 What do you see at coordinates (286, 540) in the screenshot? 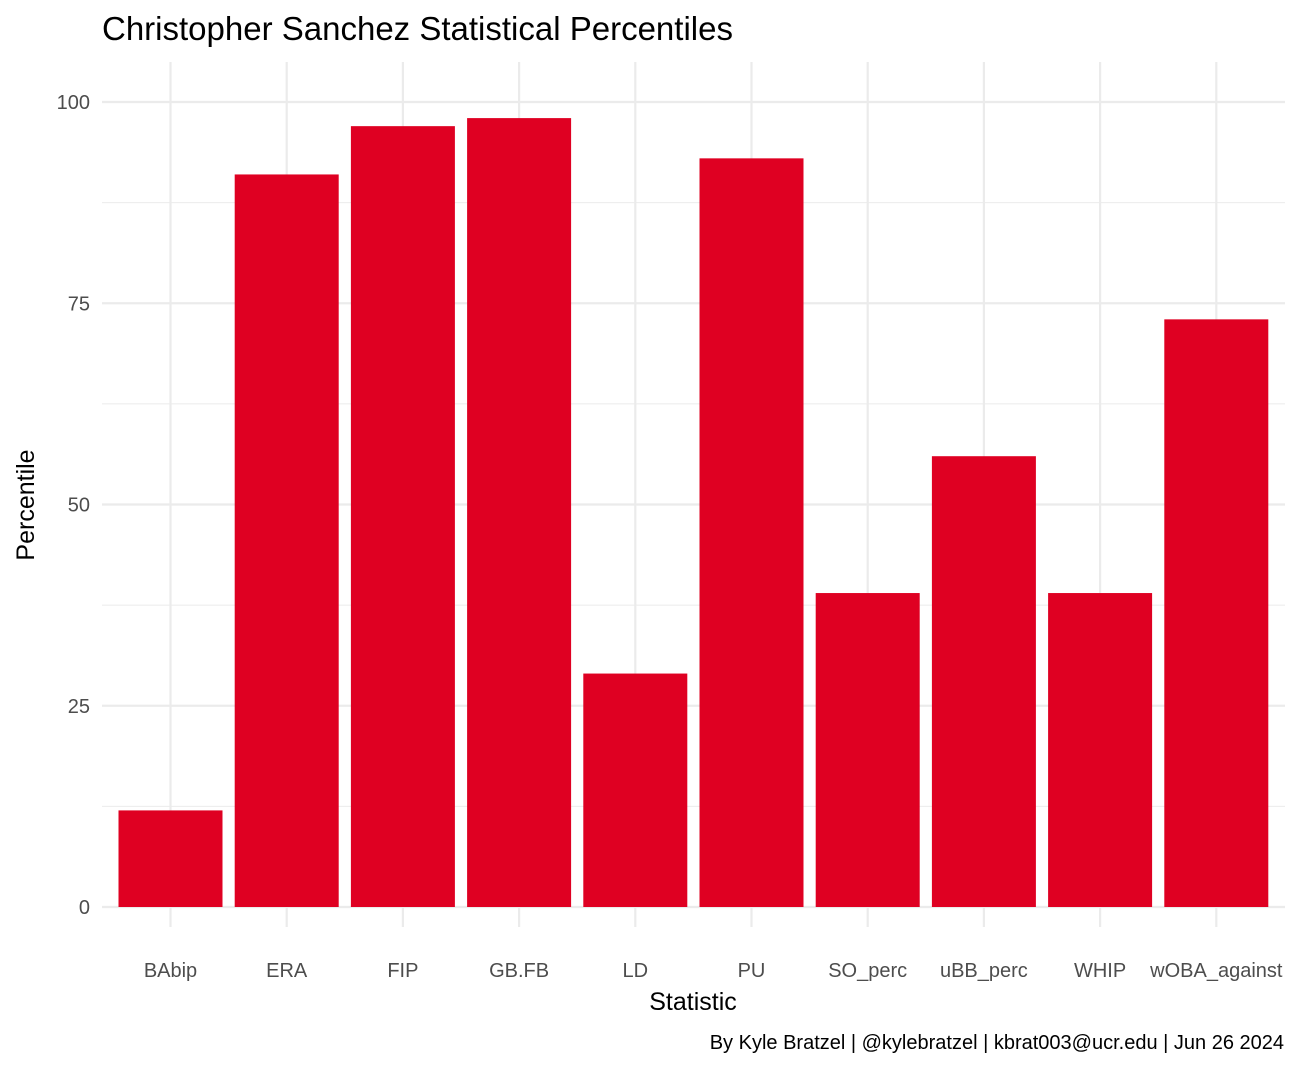
I see `bar-ERA` at bounding box center [286, 540].